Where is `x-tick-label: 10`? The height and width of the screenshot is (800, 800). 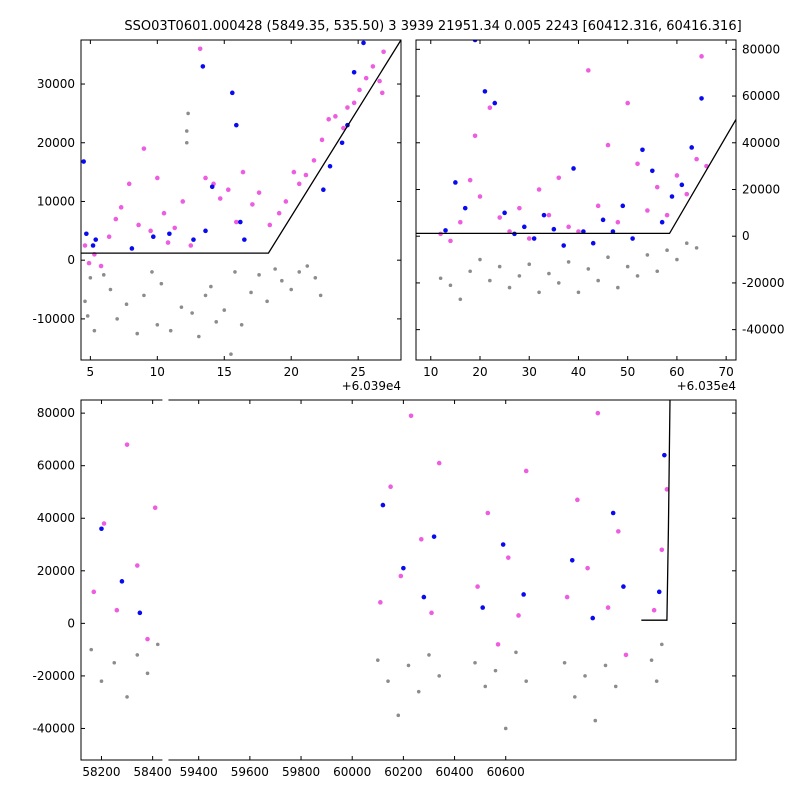
x-tick-label: 10 is located at coordinates (430, 372).